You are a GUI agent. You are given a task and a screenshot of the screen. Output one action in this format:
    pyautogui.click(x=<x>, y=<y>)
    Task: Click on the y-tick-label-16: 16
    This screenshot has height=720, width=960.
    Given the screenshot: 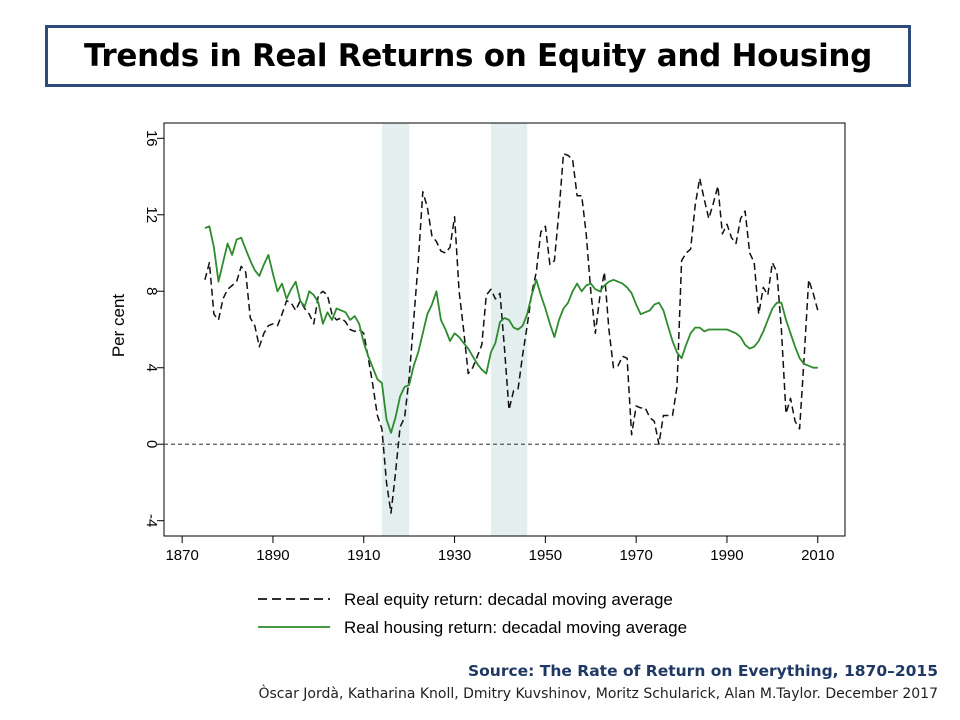 What is the action you would take?
    pyautogui.click(x=151, y=138)
    